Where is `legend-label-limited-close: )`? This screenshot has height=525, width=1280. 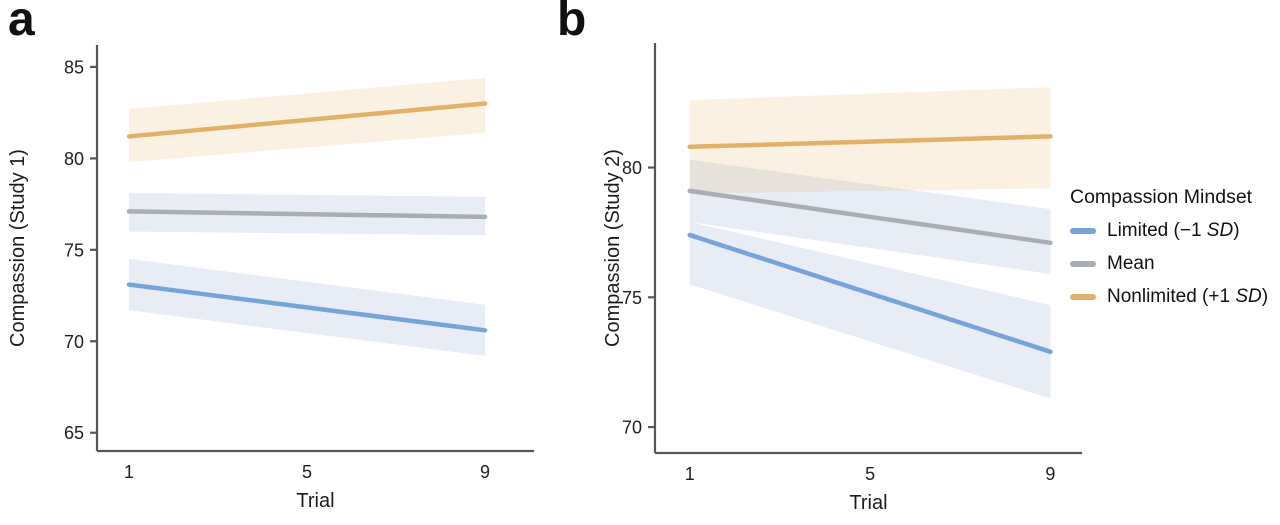 legend-label-limited-close: ) is located at coordinates (1236, 230).